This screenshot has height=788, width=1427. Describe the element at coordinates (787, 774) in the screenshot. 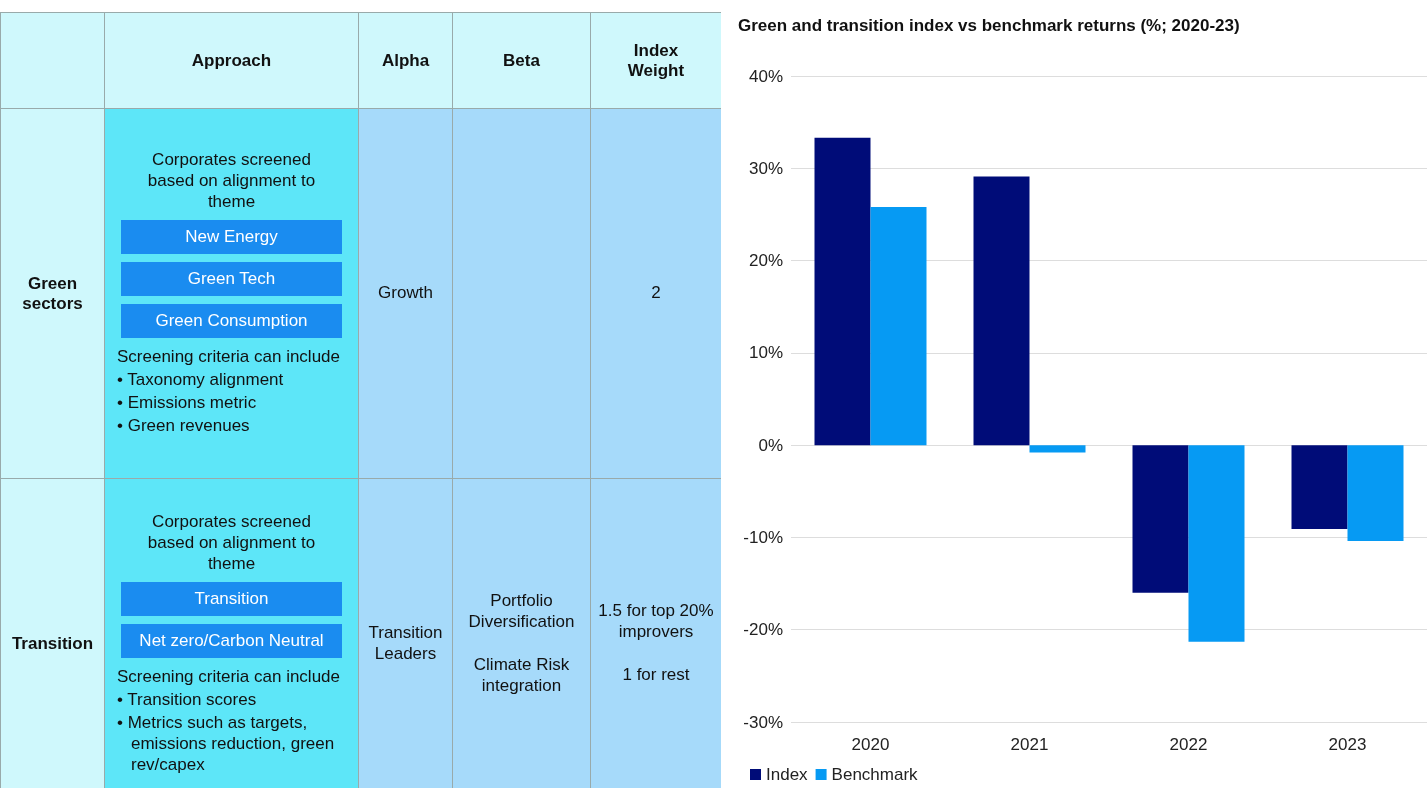

I see `legend-label: Index` at that location.